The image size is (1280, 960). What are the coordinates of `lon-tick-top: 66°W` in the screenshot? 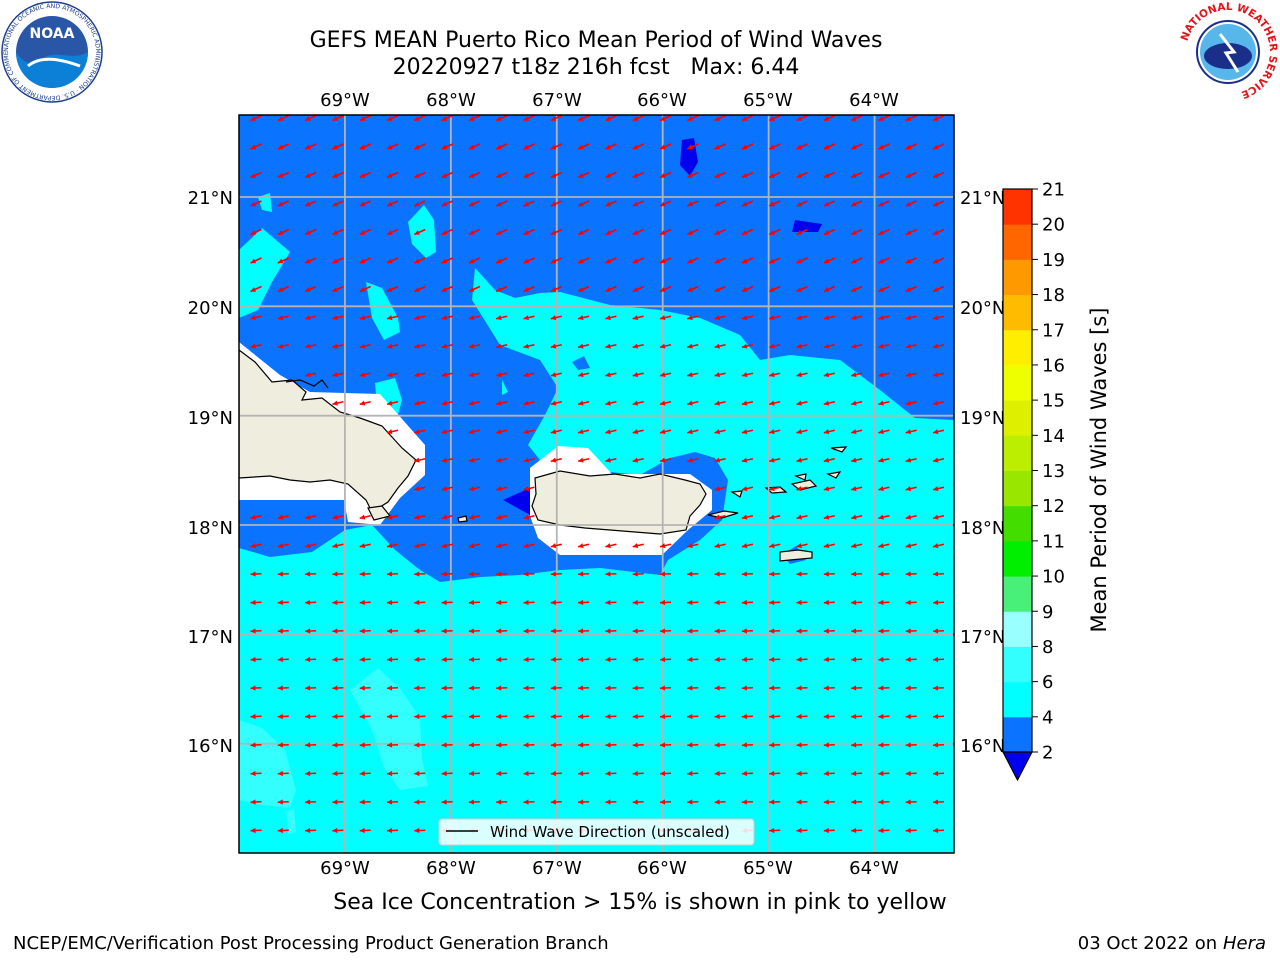 It's located at (662, 100).